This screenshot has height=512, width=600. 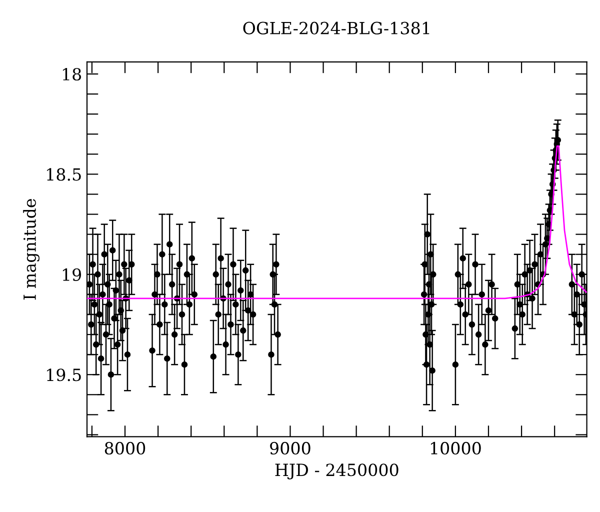 What do you see at coordinates (72, 274) in the screenshot?
I see `y-tick-label: 19` at bounding box center [72, 274].